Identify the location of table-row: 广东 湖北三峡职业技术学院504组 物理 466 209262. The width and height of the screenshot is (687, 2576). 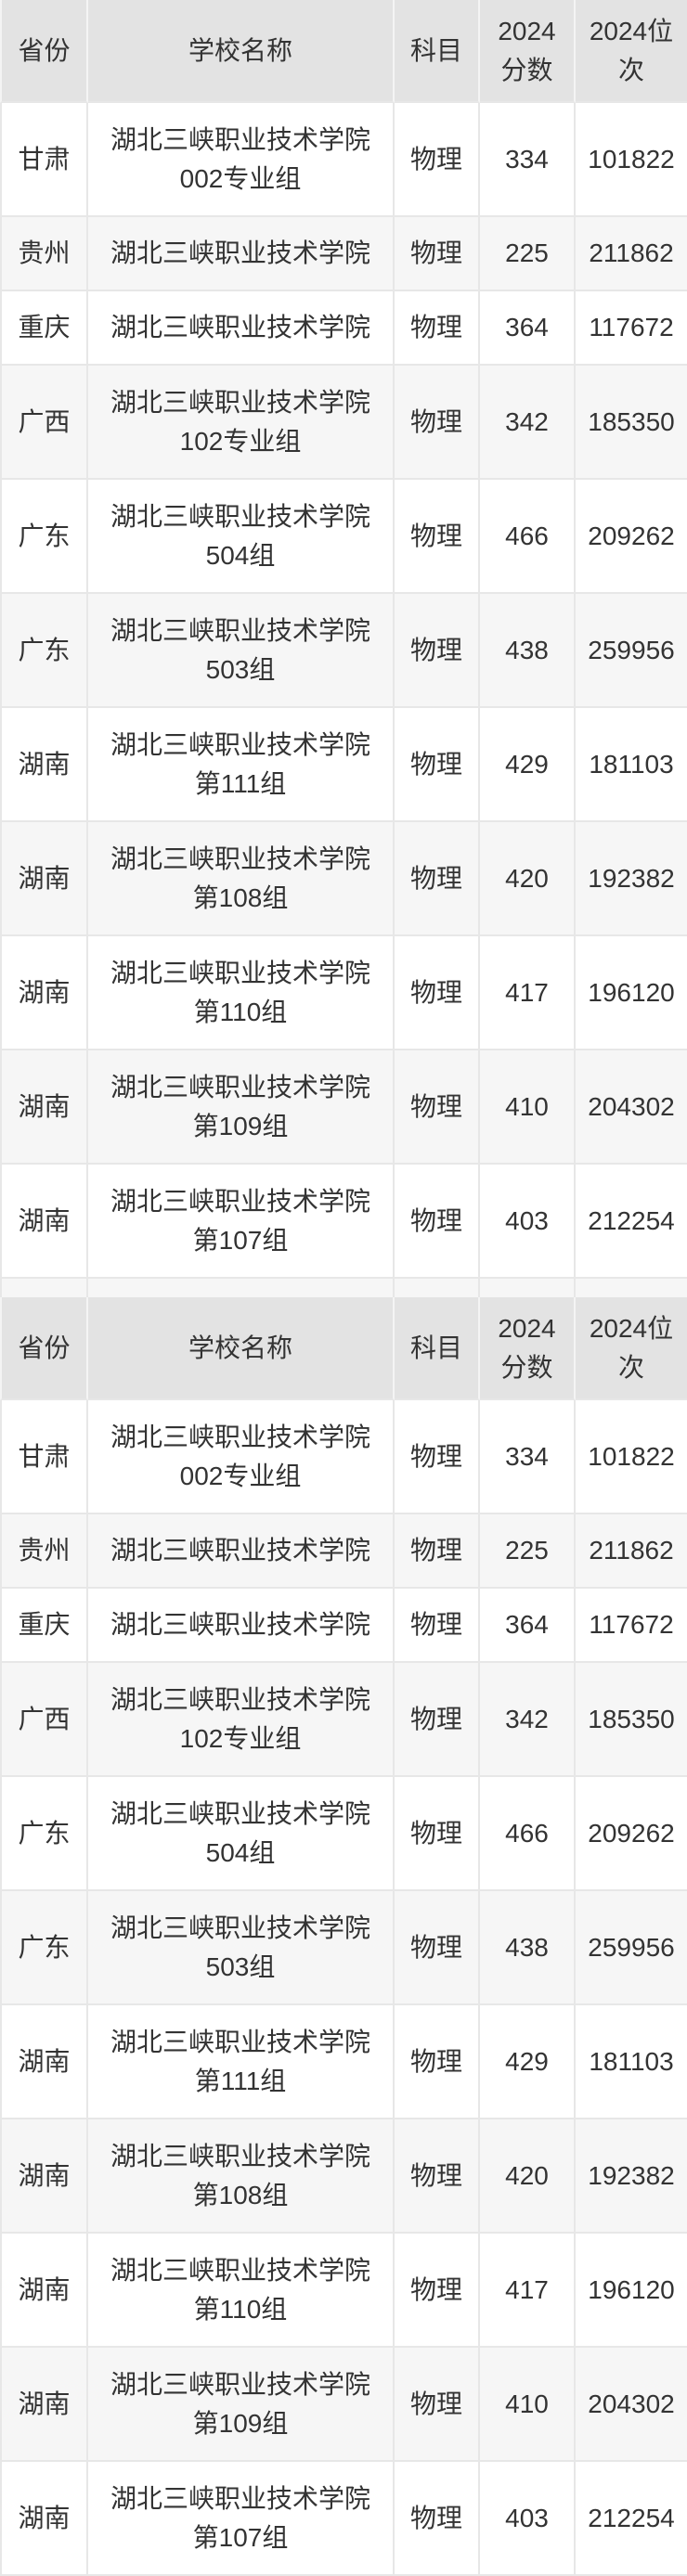
(343, 1834).